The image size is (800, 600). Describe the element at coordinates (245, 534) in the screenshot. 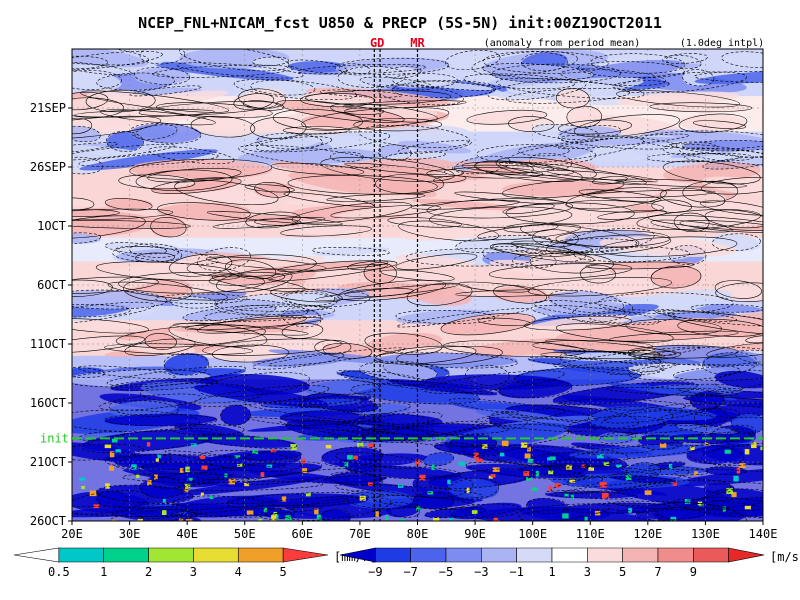

I see `x-tick-label: 50E` at that location.